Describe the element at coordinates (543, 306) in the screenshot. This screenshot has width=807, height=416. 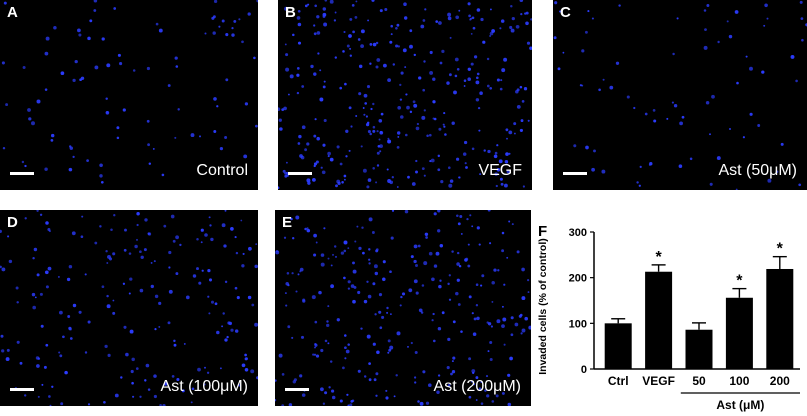
I see `y-axis-label: Invaded cells (% of control)` at that location.